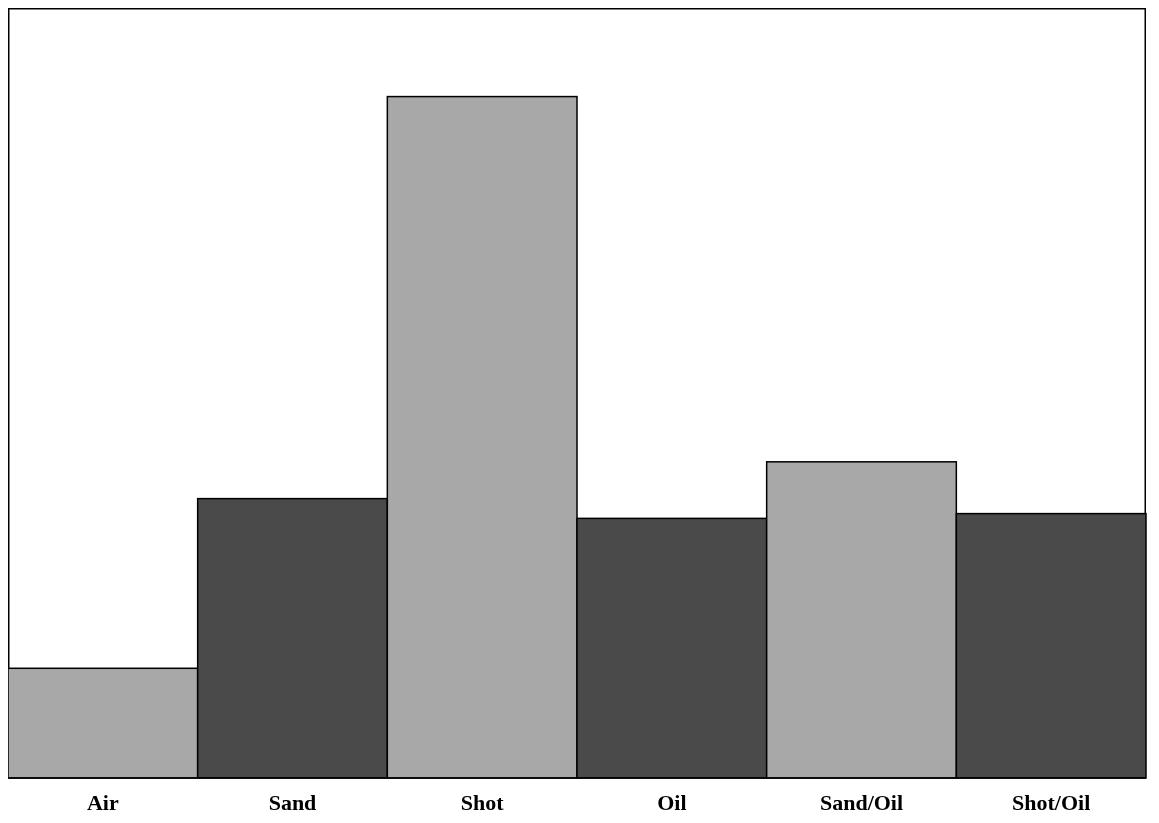 The height and width of the screenshot is (823, 1159). I want to click on x-tick-label: Shot, so click(482, 802).